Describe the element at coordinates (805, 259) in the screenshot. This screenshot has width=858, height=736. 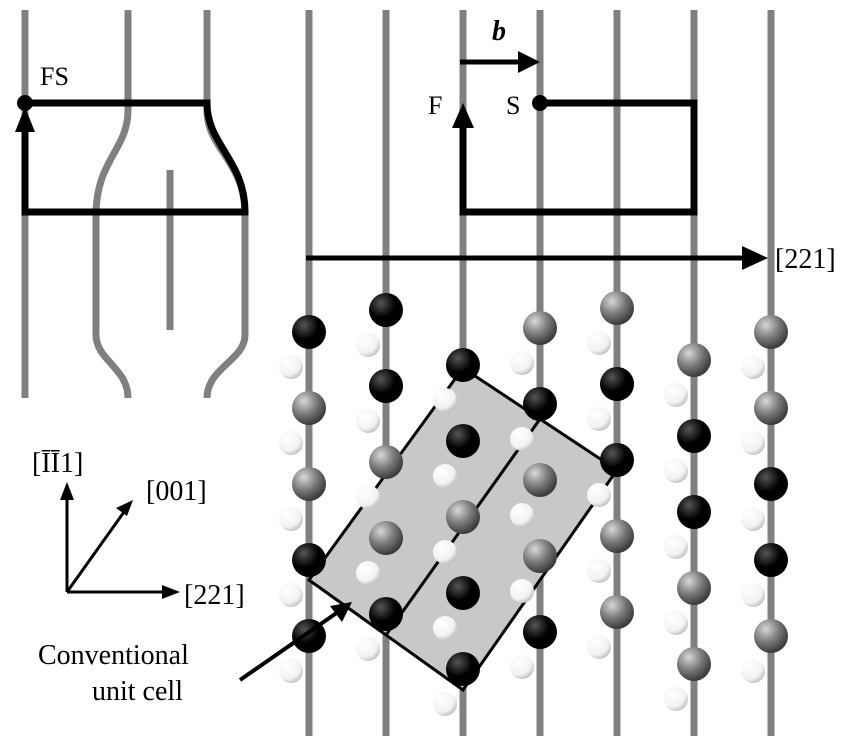
I see `direction-label: [221]` at that location.